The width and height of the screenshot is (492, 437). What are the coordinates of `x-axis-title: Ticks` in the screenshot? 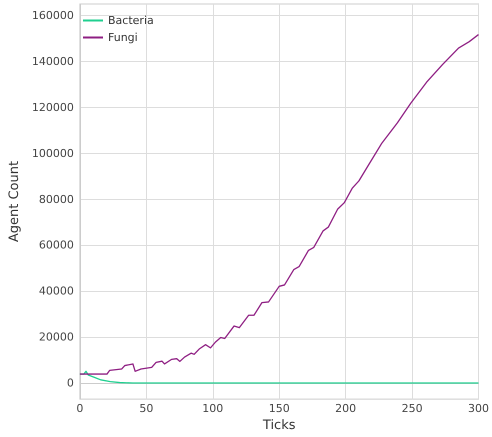 It's located at (279, 425).